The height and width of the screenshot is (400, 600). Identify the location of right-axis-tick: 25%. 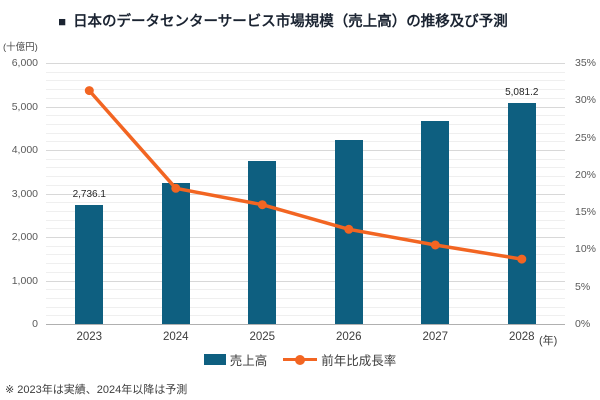
(586, 137).